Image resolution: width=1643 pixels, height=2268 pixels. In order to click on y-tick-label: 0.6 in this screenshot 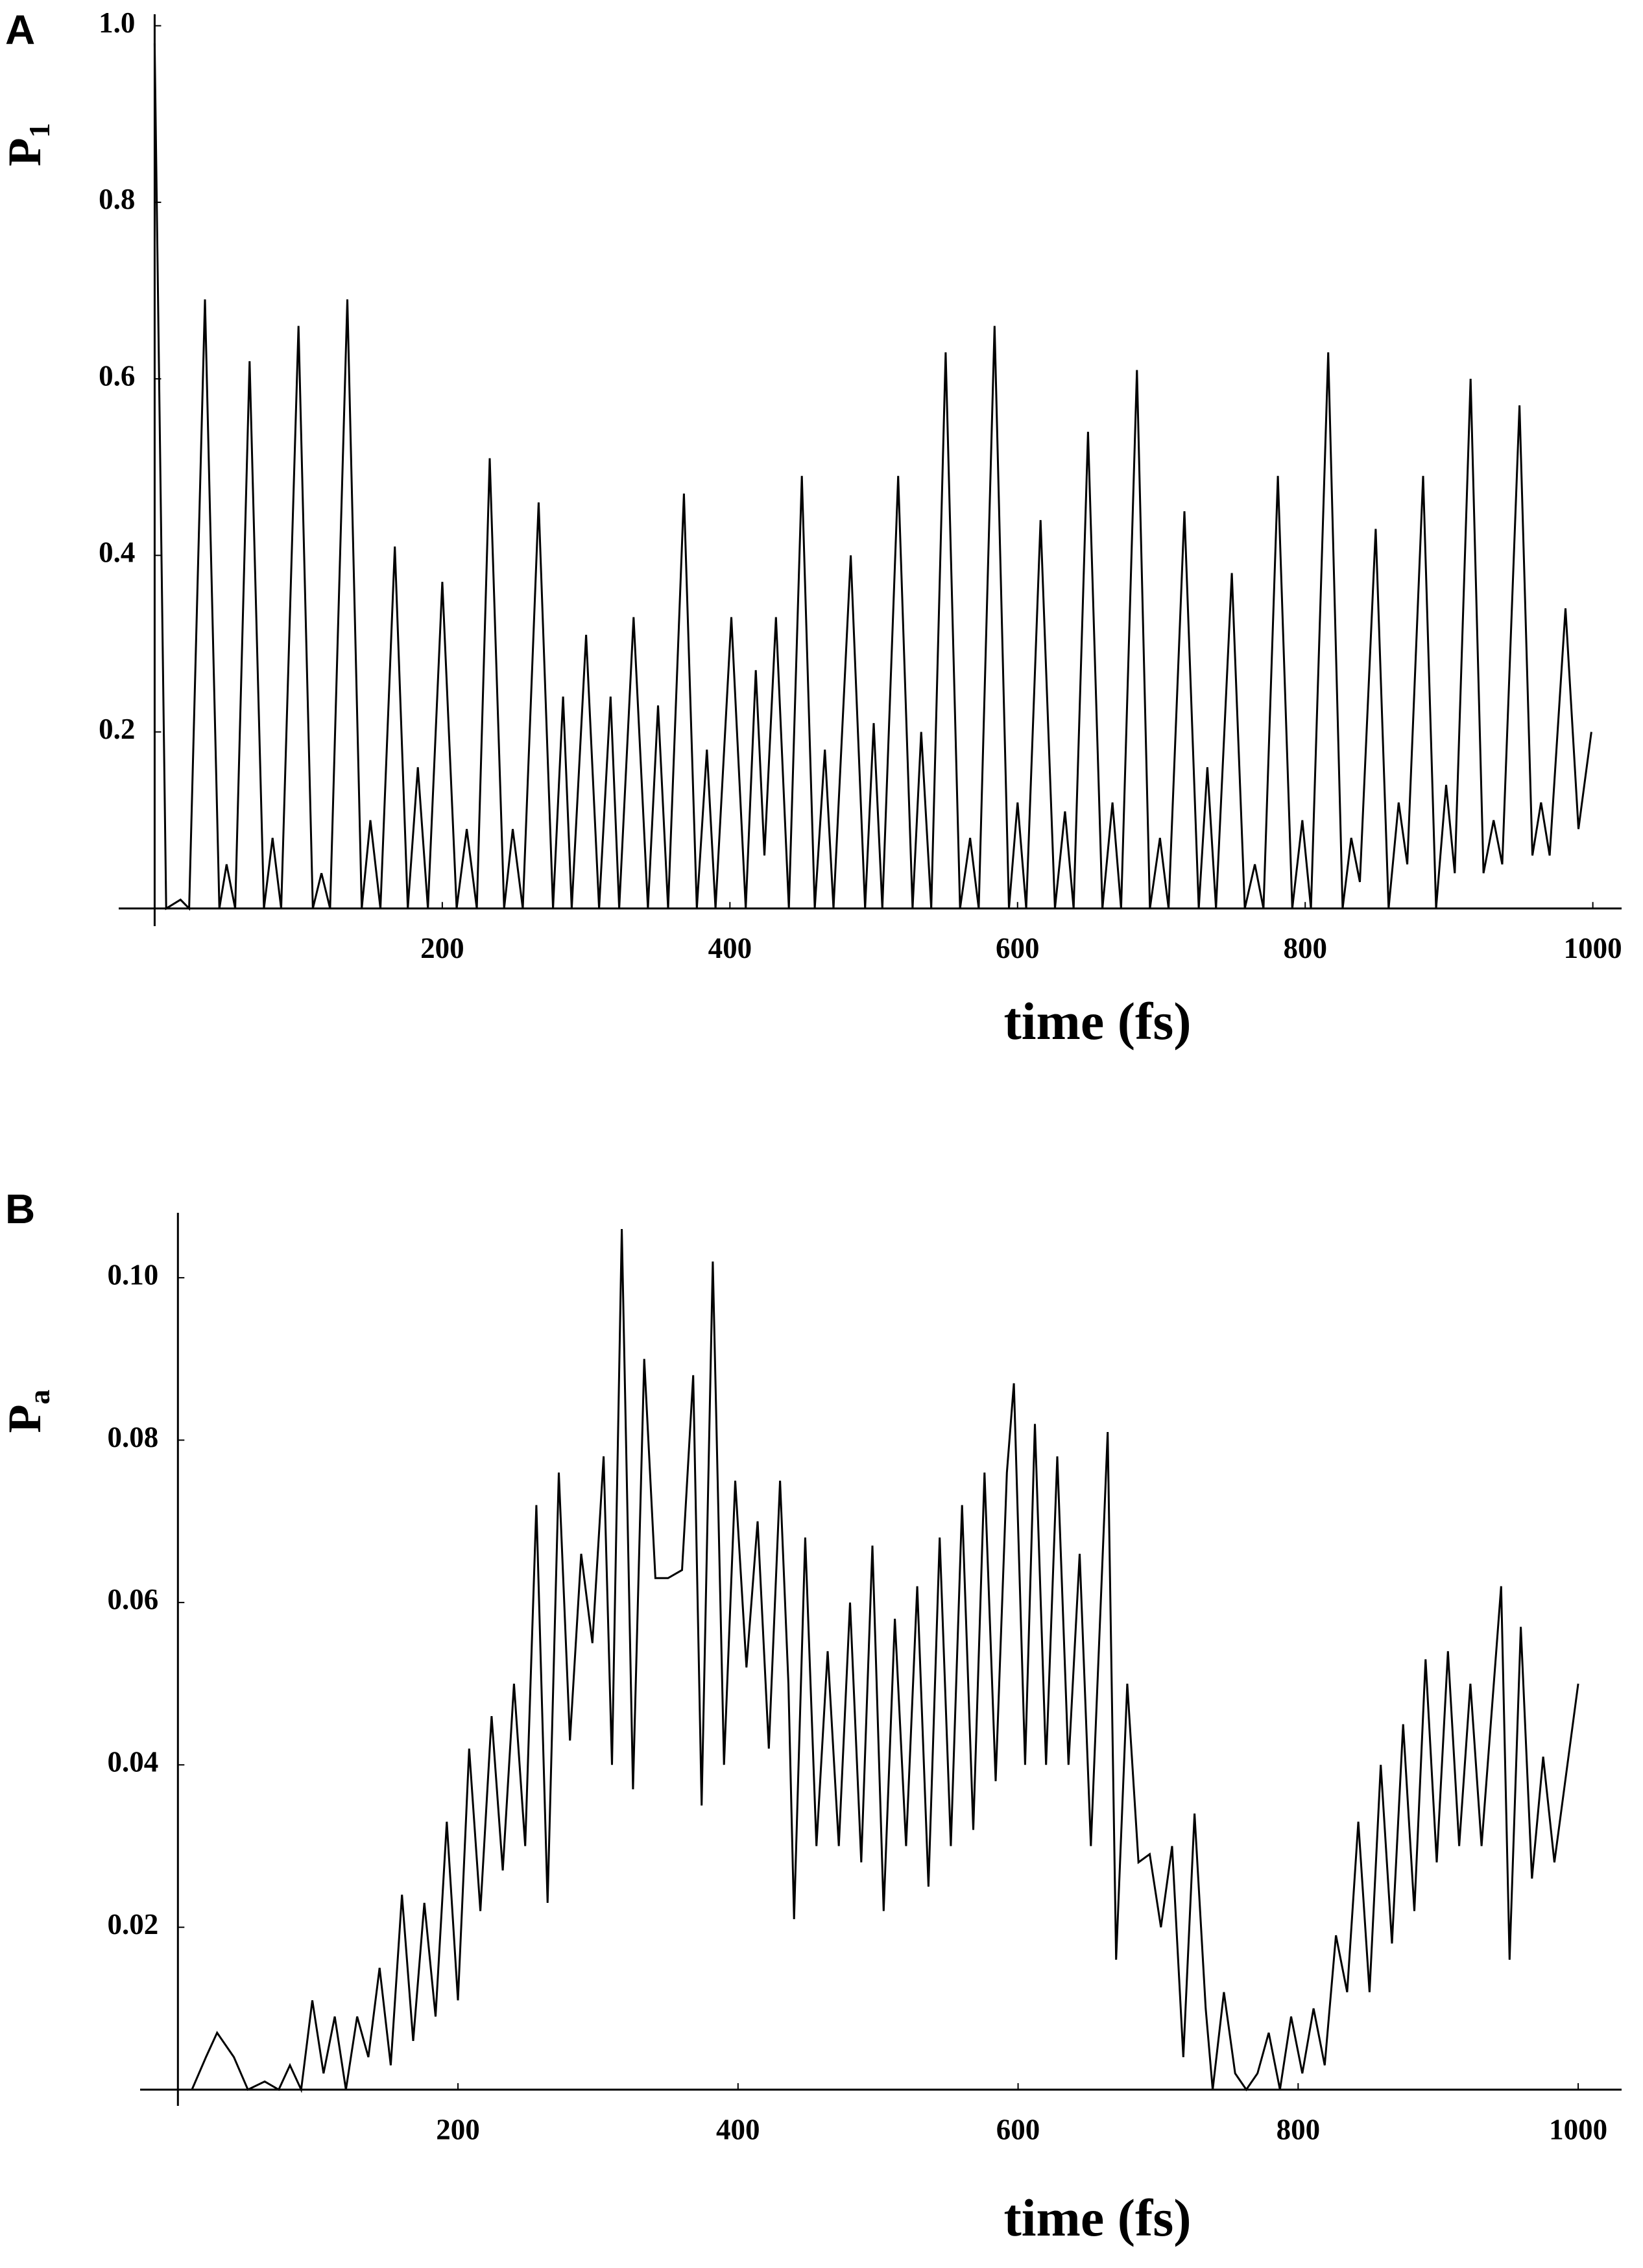, I will do `click(117, 375)`.